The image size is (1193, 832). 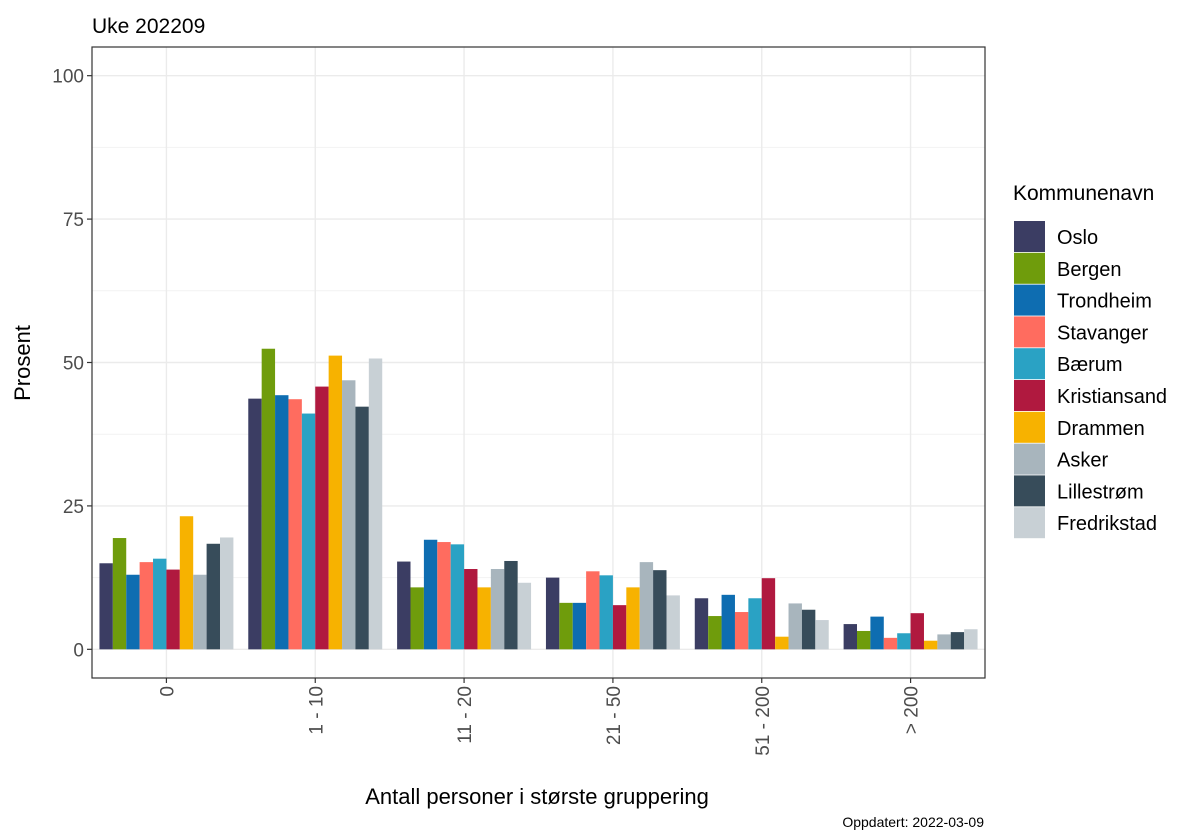 What do you see at coordinates (167, 691) in the screenshot?
I see `x-tick-label: 0` at bounding box center [167, 691].